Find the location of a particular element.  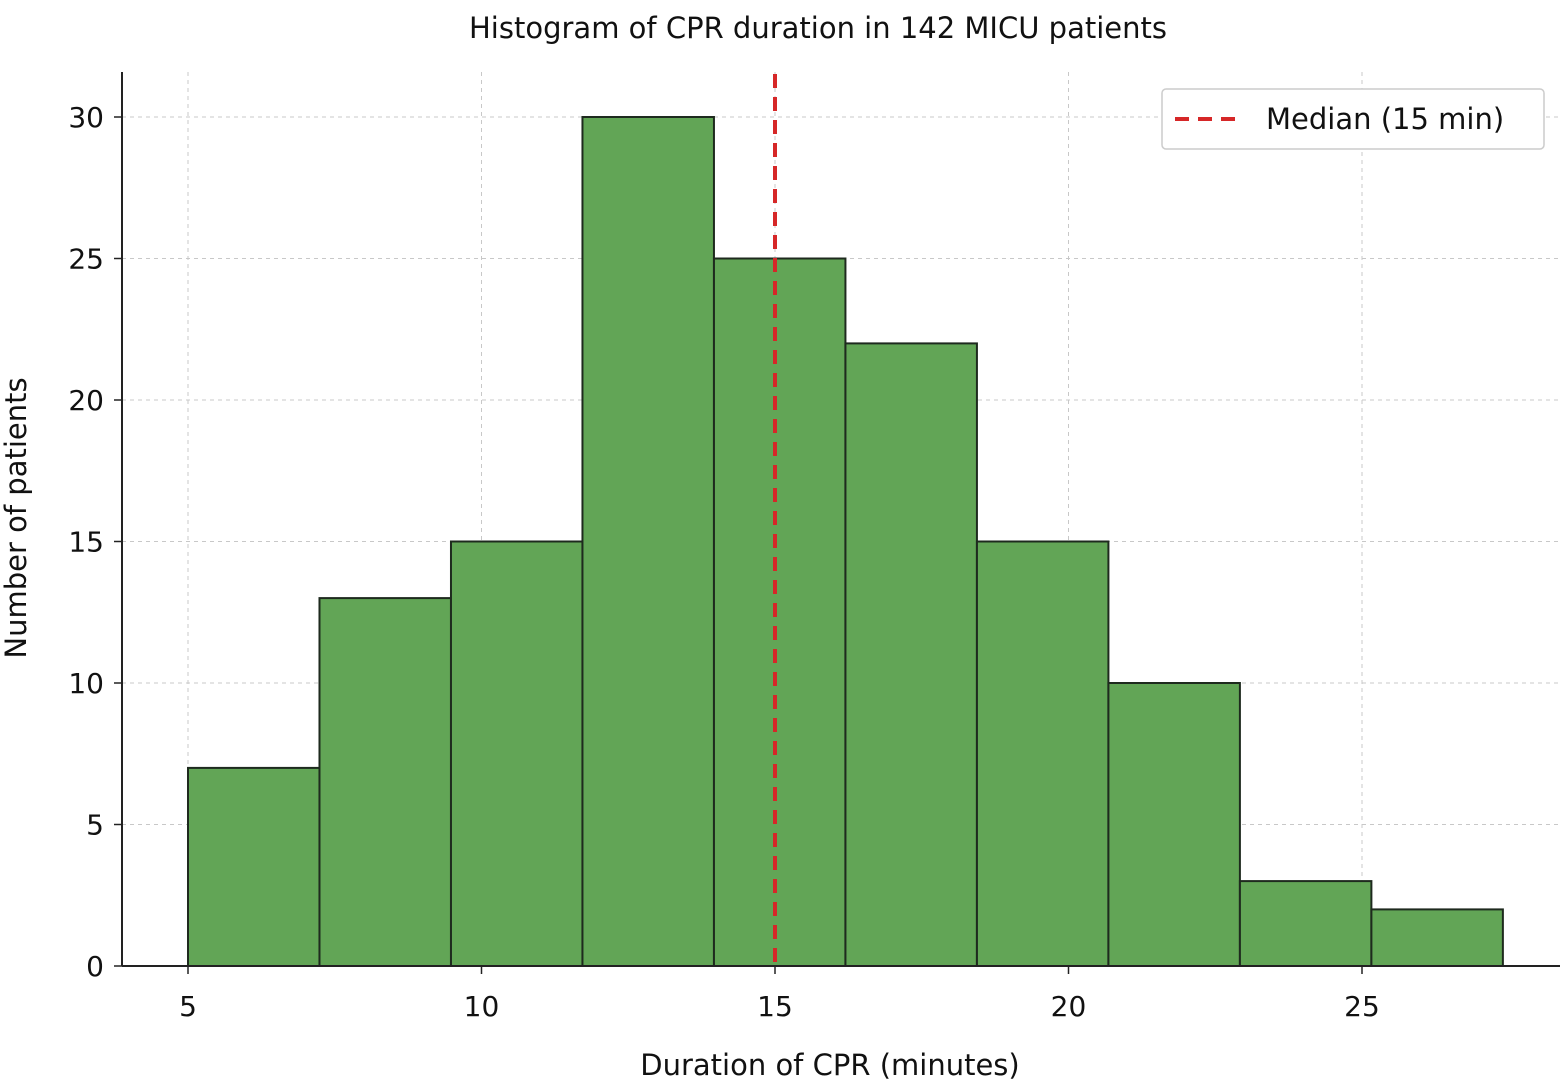

x-tick-label: 5 is located at coordinates (188, 1006).